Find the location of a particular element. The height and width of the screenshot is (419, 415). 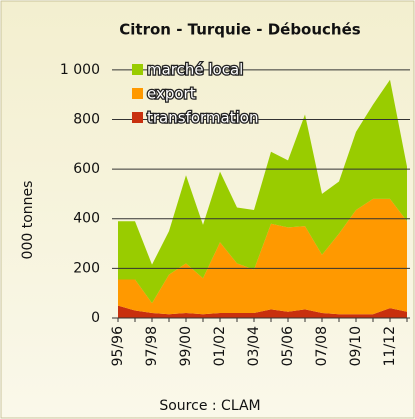

y-tick-label: 800 is located at coordinates (86, 119).